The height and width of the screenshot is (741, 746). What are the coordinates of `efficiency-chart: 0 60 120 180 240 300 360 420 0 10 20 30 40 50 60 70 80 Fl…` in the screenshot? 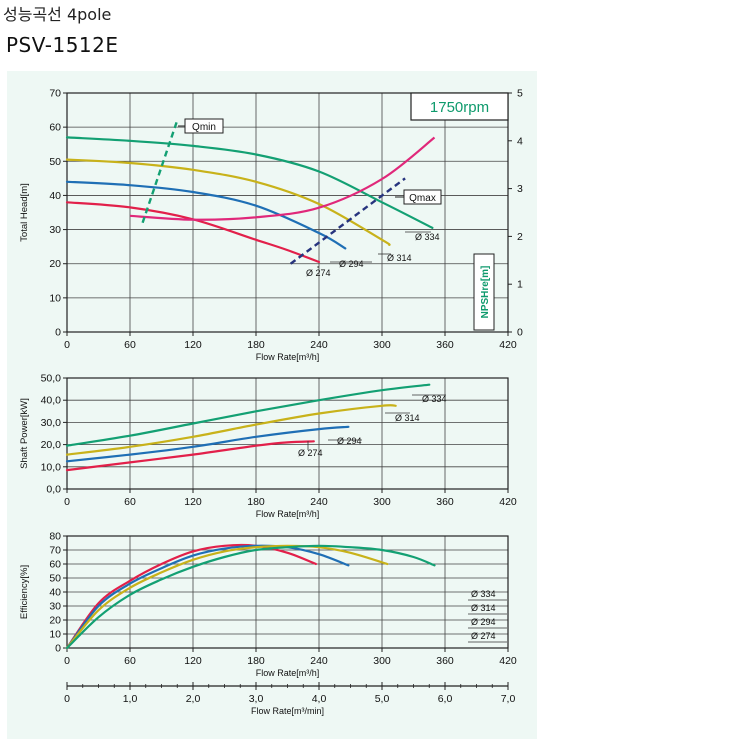 It's located at (268, 605).